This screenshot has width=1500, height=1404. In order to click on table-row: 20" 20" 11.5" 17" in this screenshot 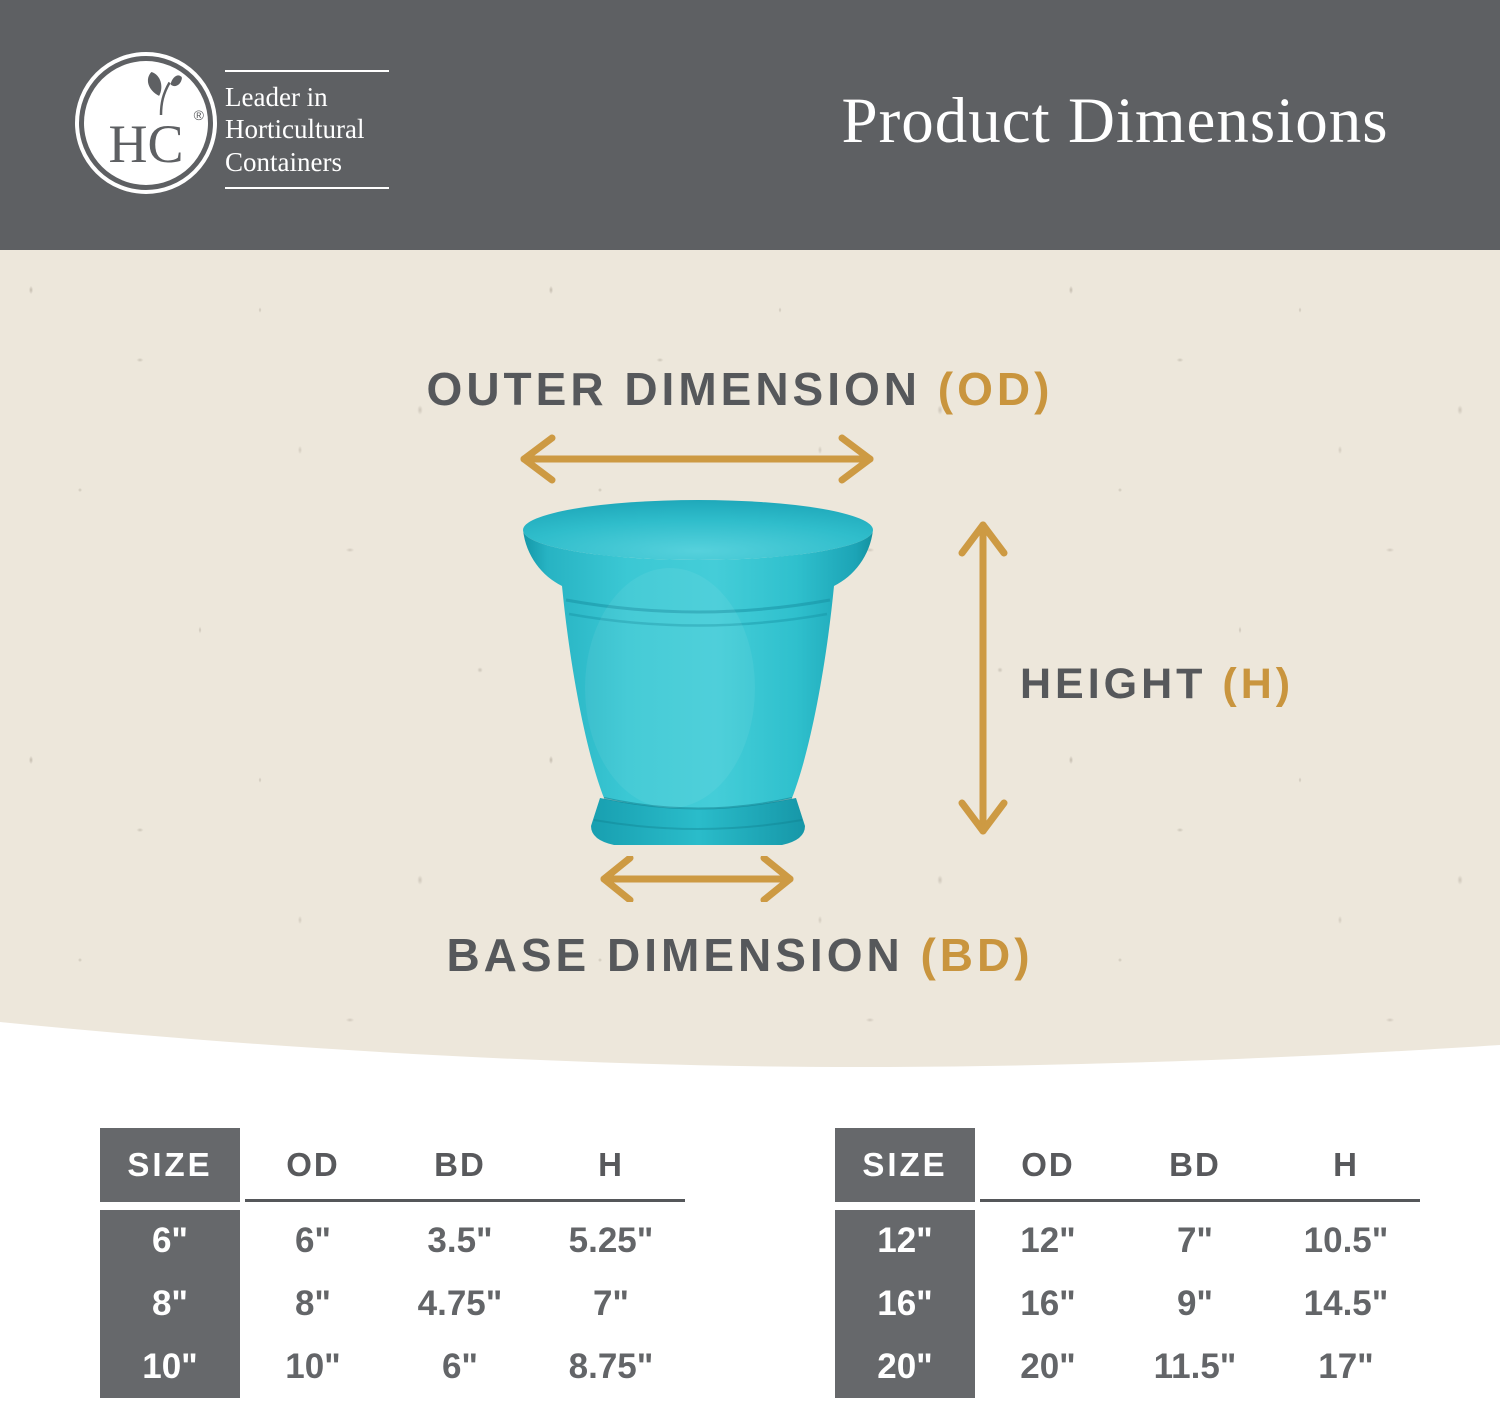, I will do `click(1130, 1367)`.